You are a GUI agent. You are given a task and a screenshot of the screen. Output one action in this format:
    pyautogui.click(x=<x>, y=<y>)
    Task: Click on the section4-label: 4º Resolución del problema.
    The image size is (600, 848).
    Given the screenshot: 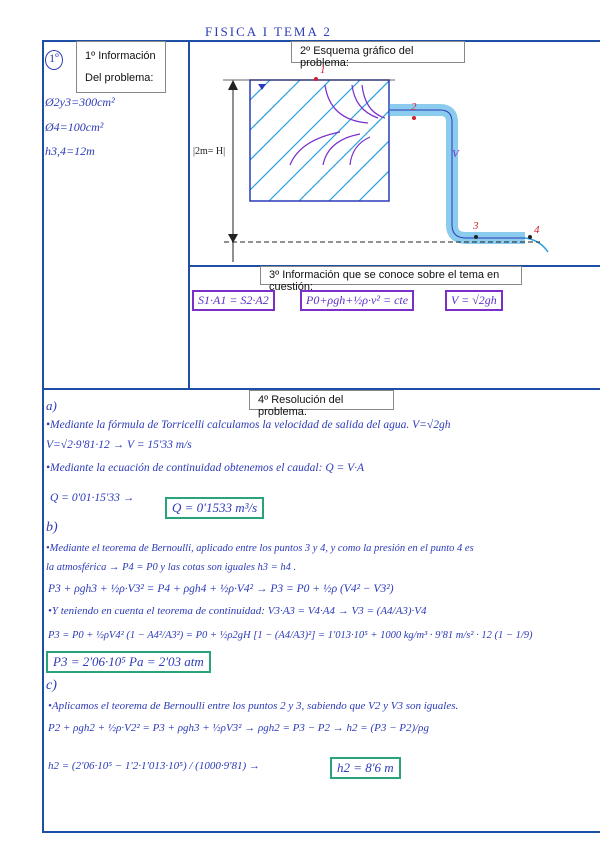 What is the action you would take?
    pyautogui.click(x=321, y=404)
    